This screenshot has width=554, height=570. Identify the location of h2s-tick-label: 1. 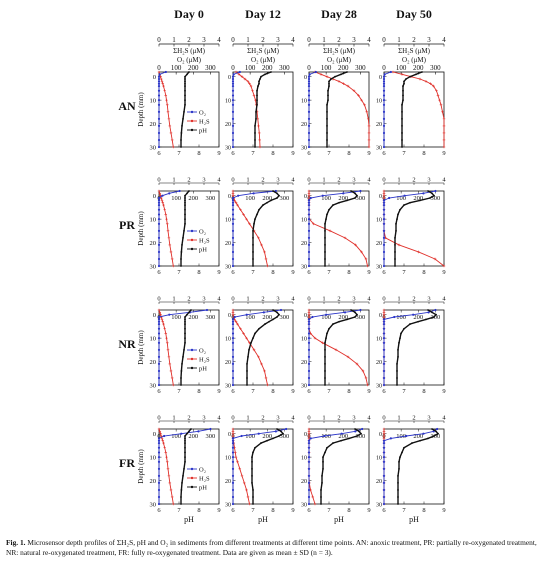
(398, 299).